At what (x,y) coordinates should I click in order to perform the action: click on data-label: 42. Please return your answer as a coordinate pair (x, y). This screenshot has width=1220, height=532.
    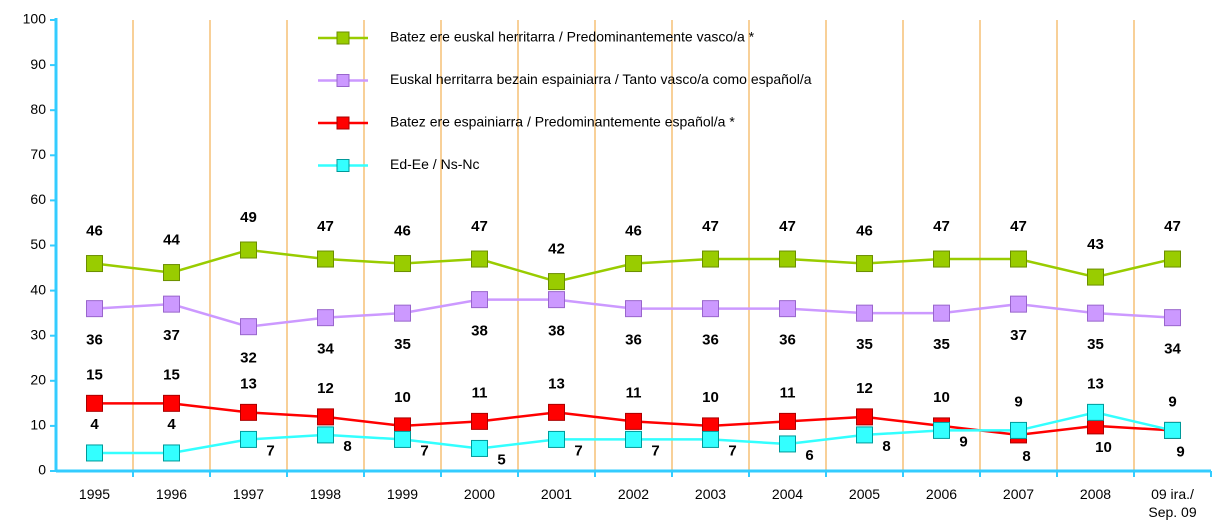
    Looking at the image, I should click on (556, 249).